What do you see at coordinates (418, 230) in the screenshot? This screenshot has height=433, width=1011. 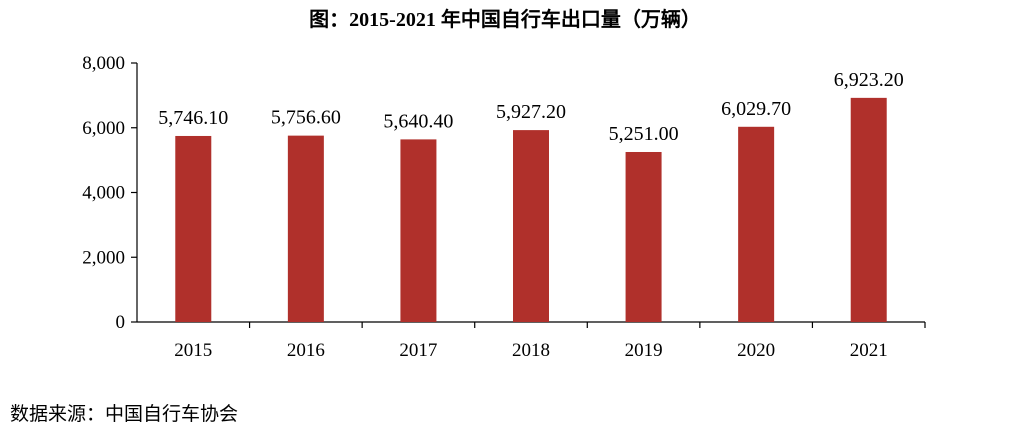 I see `bar-2017` at bounding box center [418, 230].